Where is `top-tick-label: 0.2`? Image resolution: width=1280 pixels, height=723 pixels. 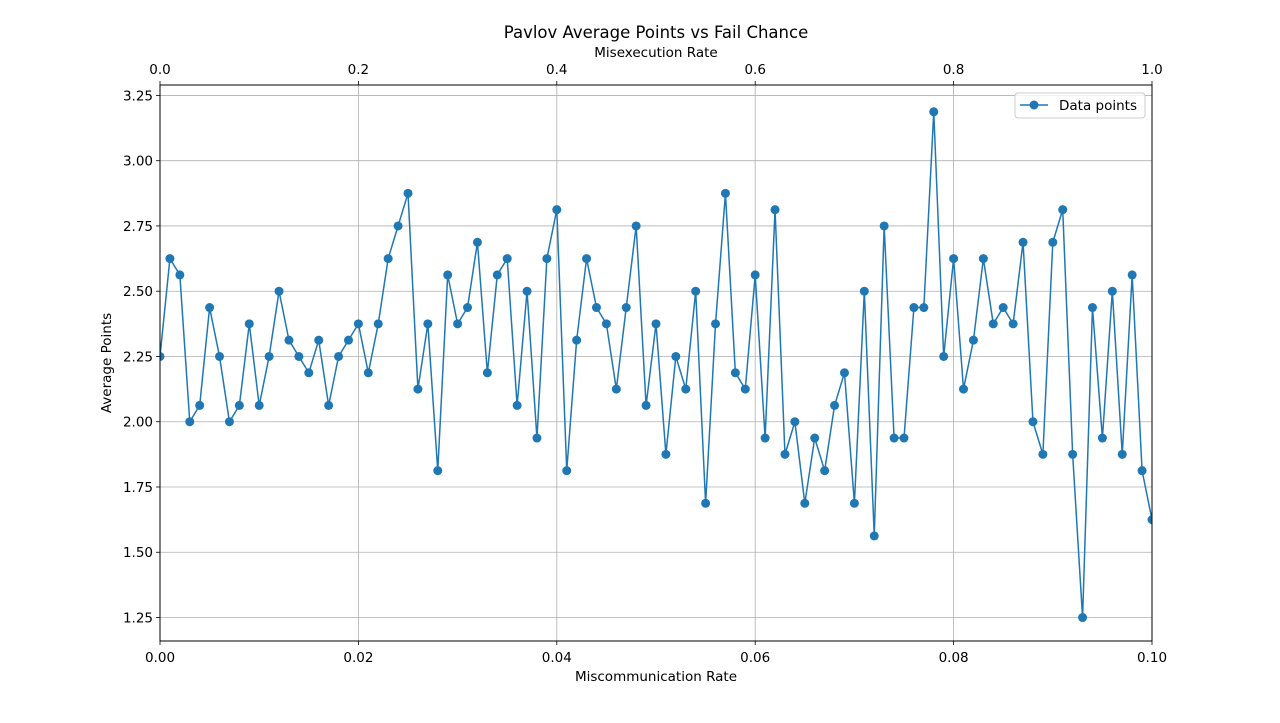 top-tick-label: 0.2 is located at coordinates (358, 70).